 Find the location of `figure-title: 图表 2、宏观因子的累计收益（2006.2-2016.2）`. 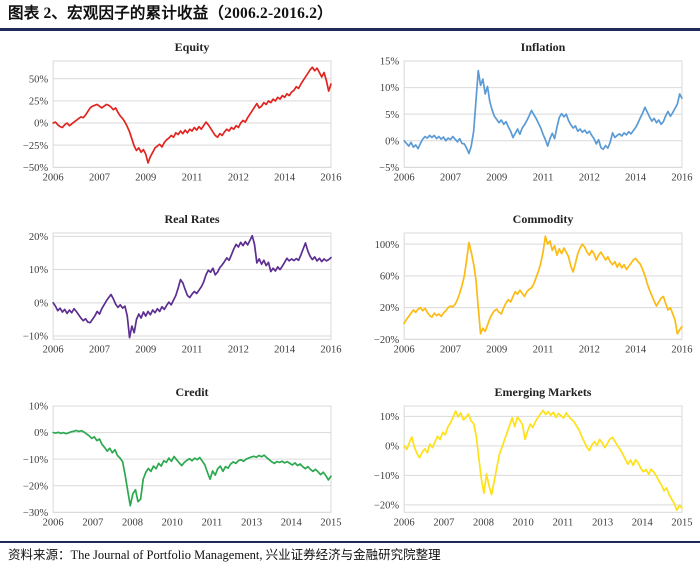

figure-title: 图表 2、宏观因子的累计收益（2006.2-2016.2） is located at coordinates (170, 13).